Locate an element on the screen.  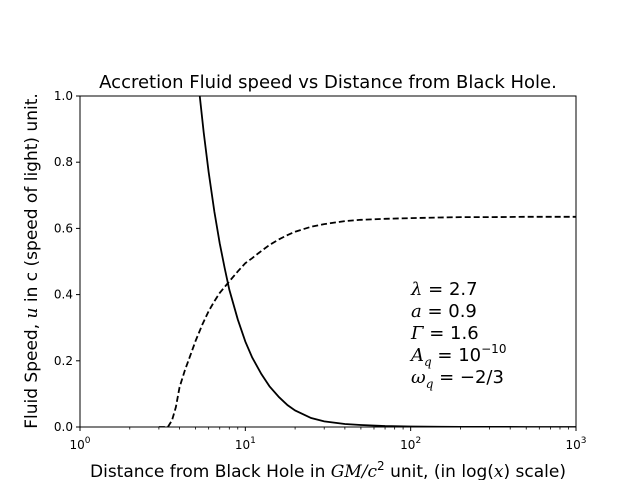
x-tick-label: 10⁰ is located at coordinates (79, 444).